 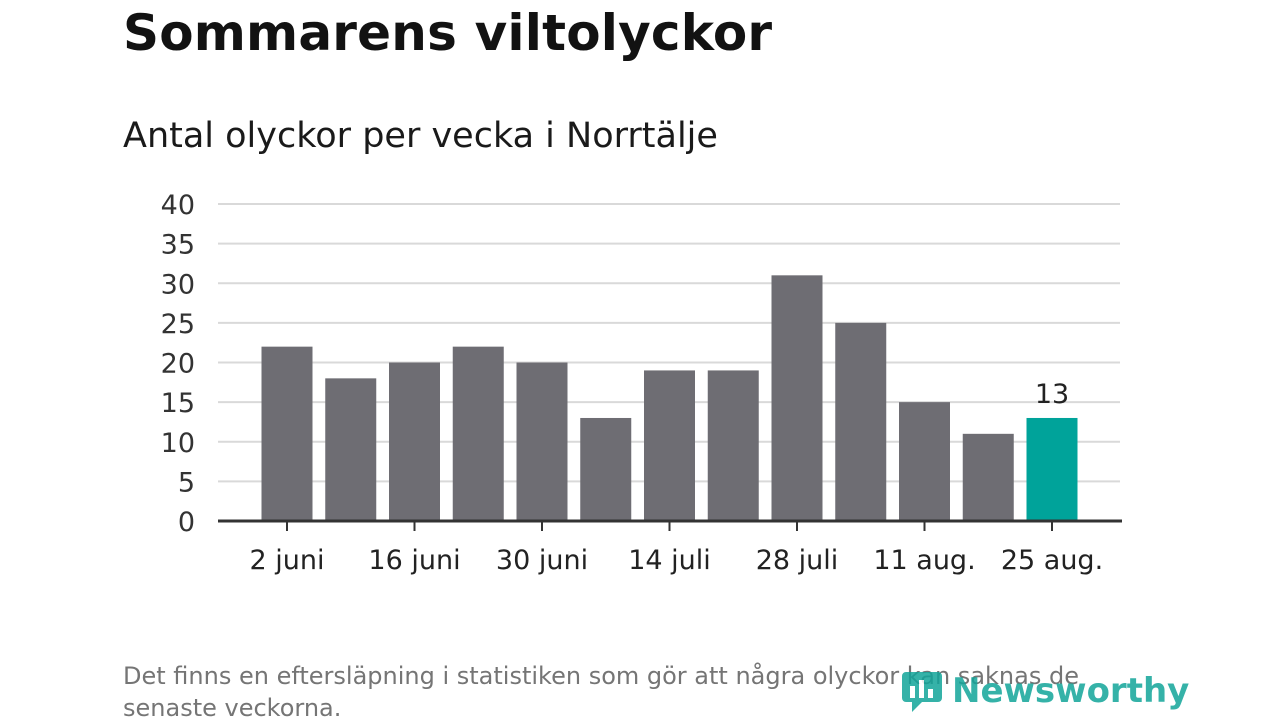 I want to click on chart-subtitle: Antal olyckor per vecka i Norrtälje, so click(x=420, y=136).